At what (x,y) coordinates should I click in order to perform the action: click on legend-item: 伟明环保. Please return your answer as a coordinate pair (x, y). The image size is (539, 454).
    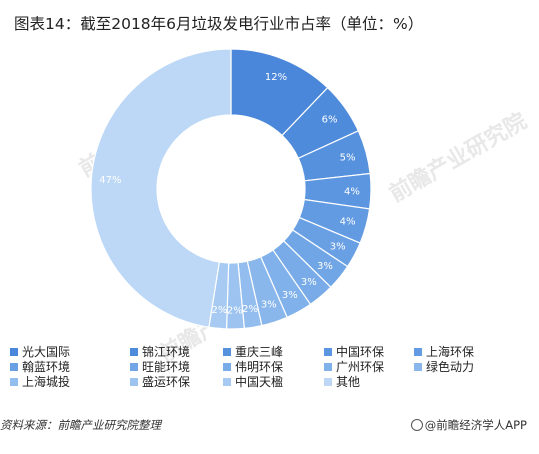
    Looking at the image, I should click on (253, 367).